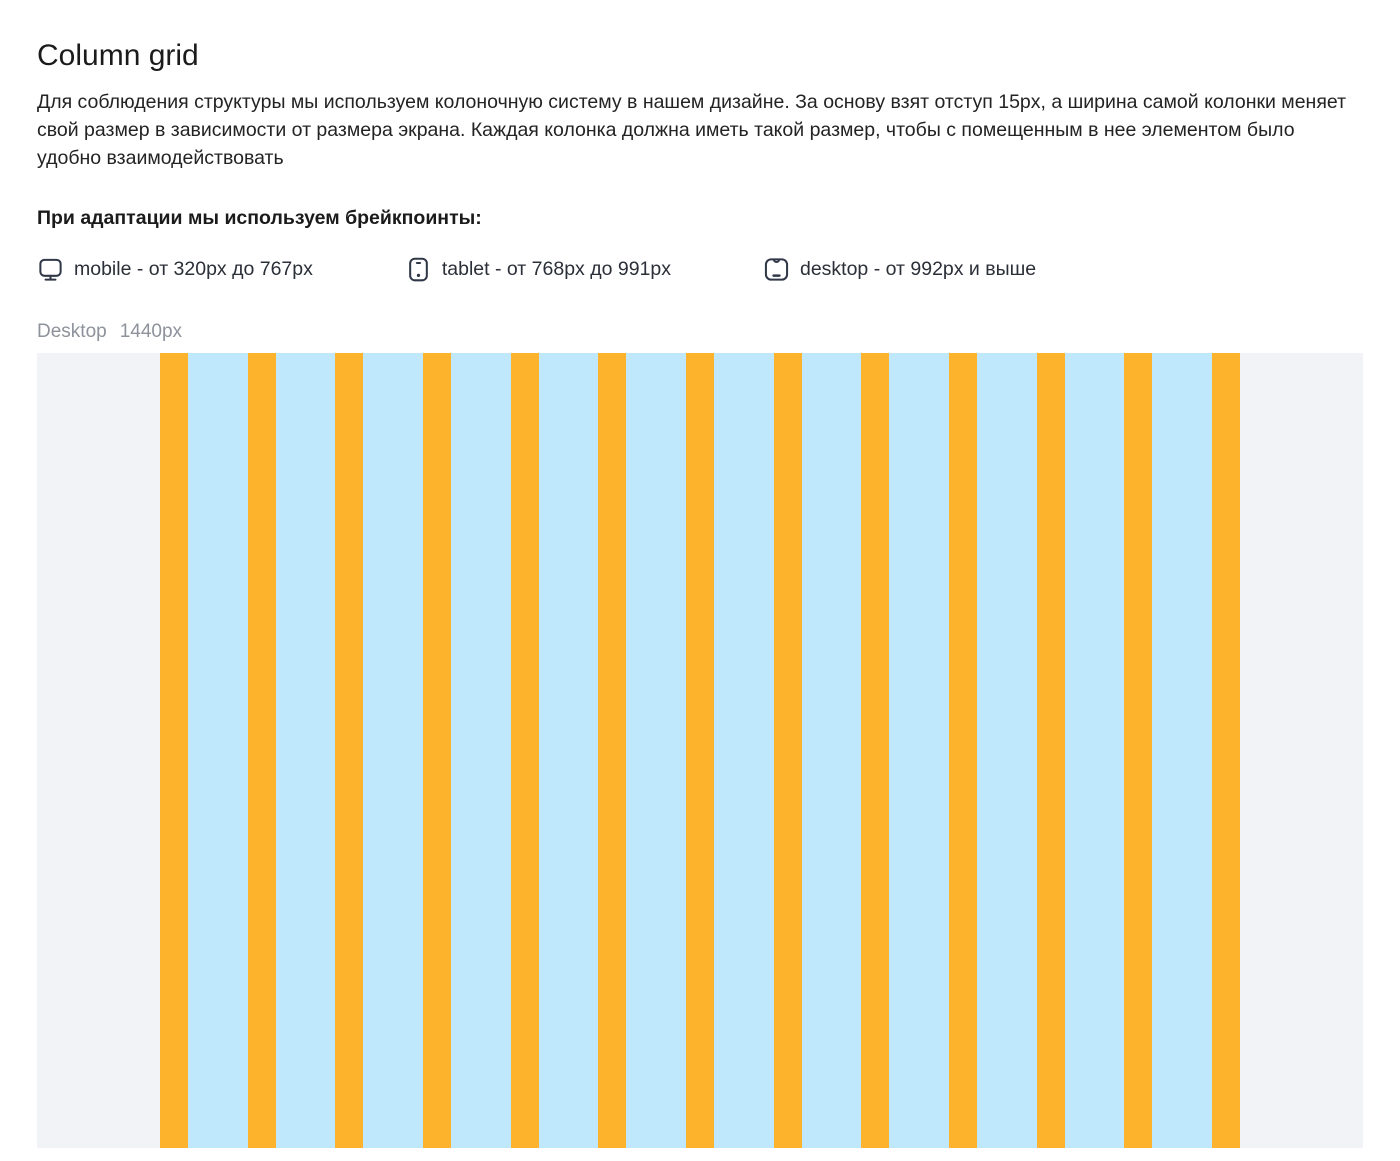  I want to click on breakpoint-mobile: mobile - от 320px до 767px, so click(175, 269).